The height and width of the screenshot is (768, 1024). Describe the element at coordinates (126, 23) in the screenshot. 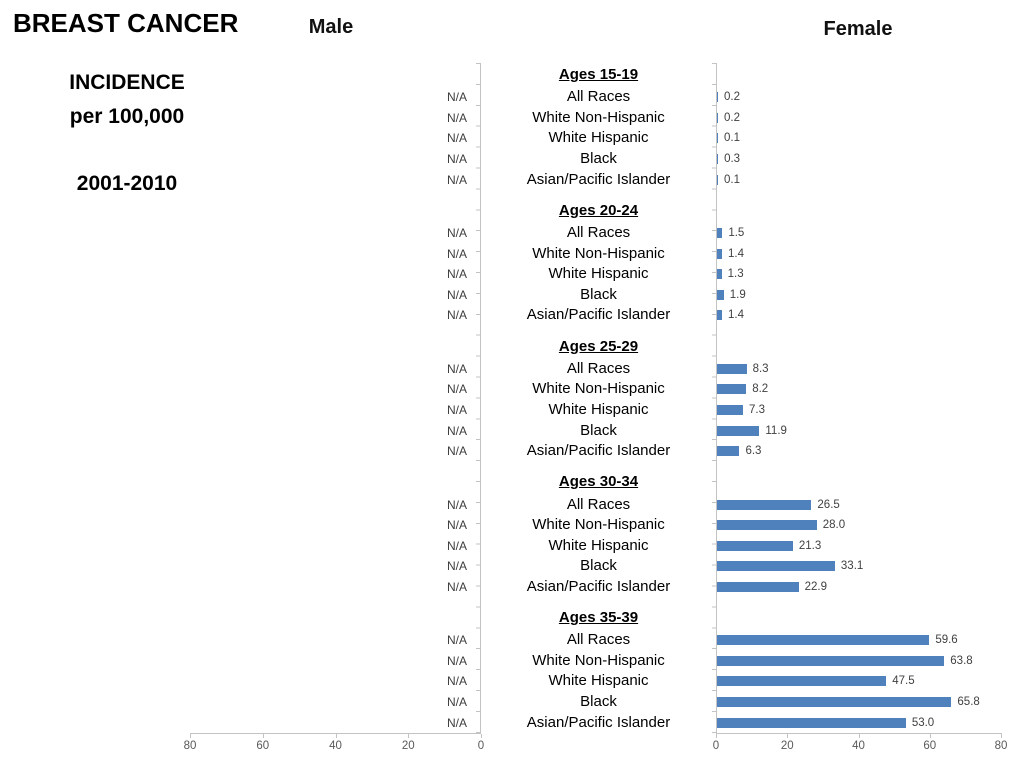

I see `page-title: BREAST CANCER` at that location.